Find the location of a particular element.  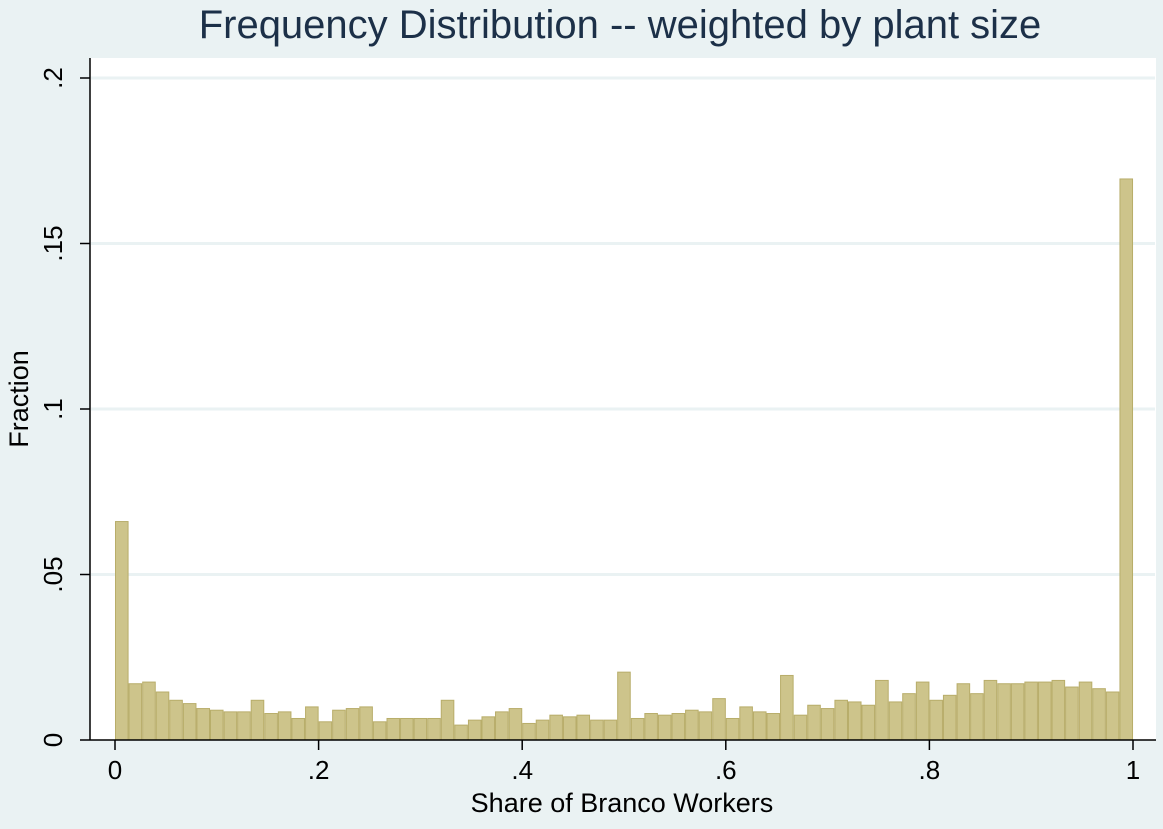

y-ticks: 0 .05 .1 .15 .2 is located at coordinates (64, 407).